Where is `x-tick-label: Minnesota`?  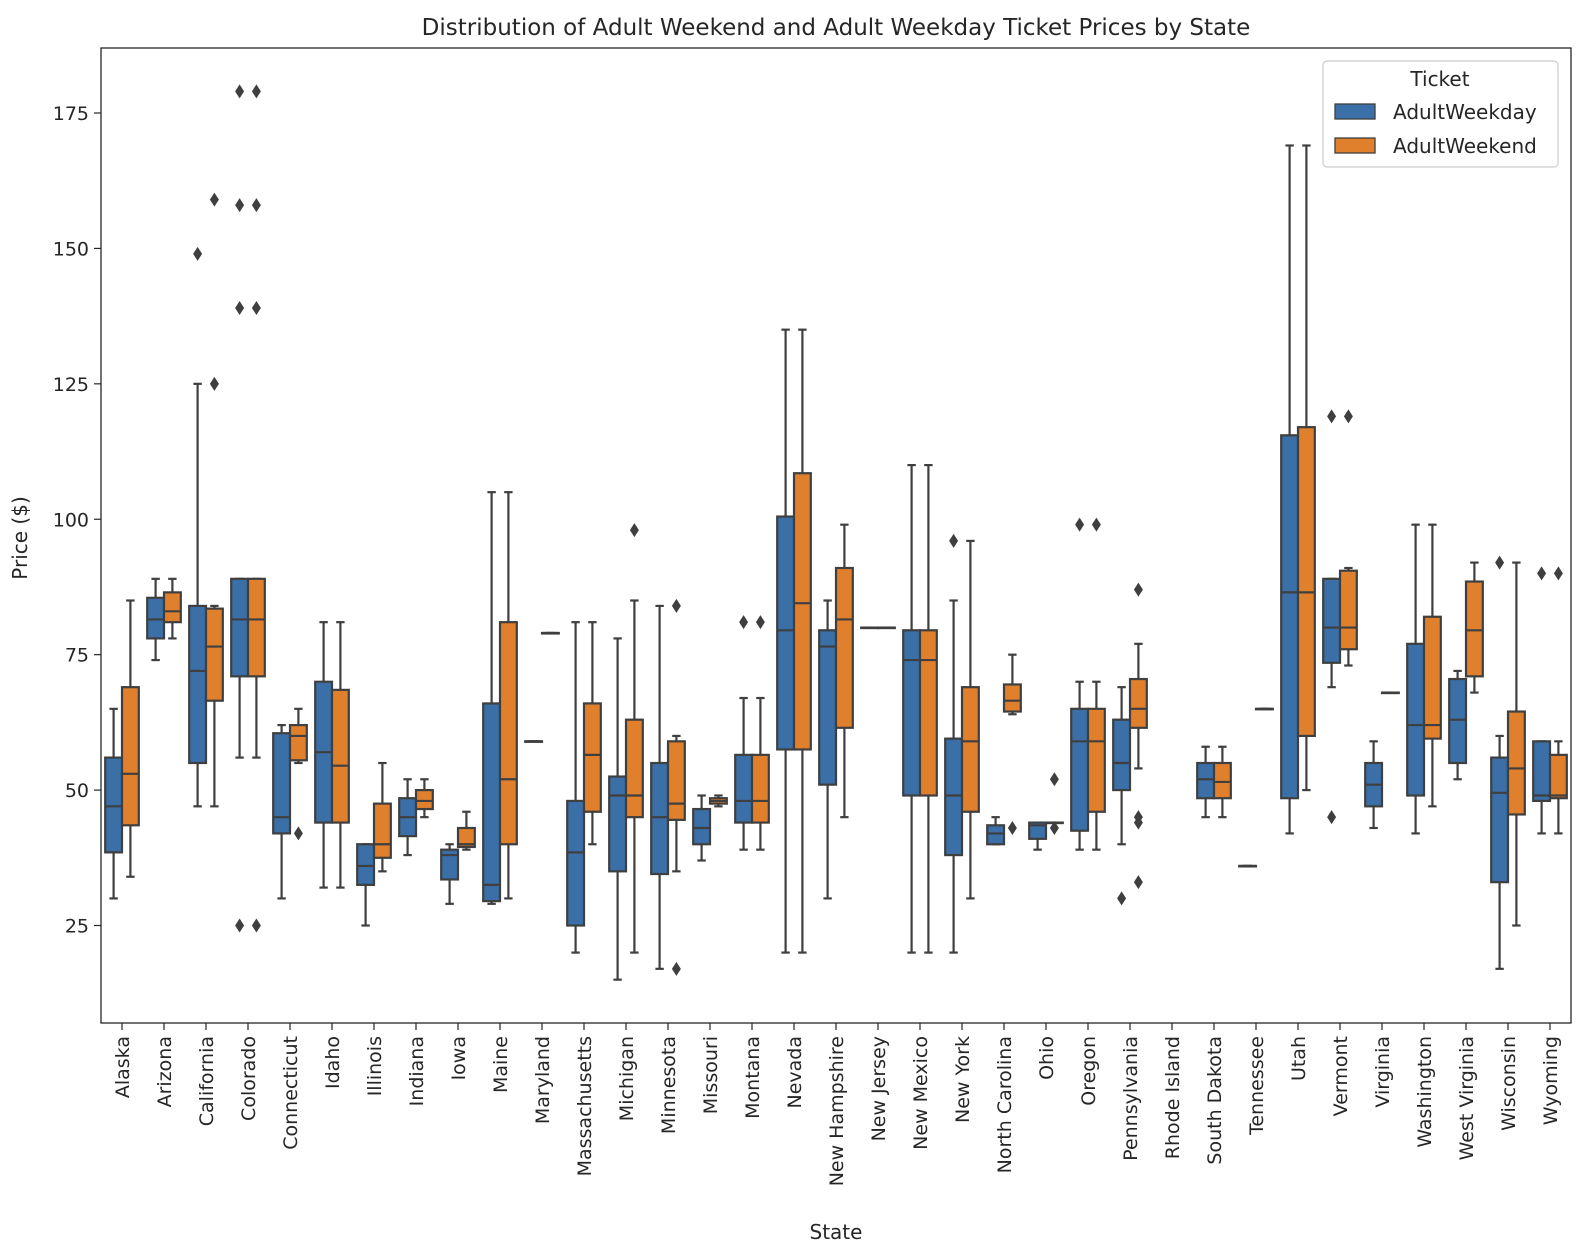 x-tick-label: Minnesota is located at coordinates (669, 1085).